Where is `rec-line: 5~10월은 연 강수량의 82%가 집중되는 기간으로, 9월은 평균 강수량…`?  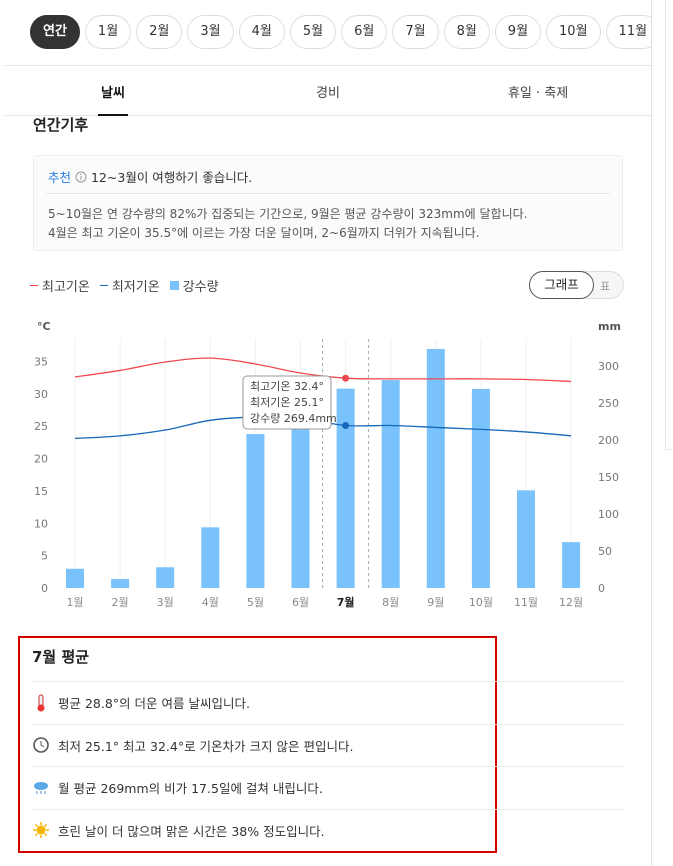
rec-line: 5~10월은 연 강수량의 82%가 집중되는 기간으로, 9월은 평균 강수량… is located at coordinates (288, 214).